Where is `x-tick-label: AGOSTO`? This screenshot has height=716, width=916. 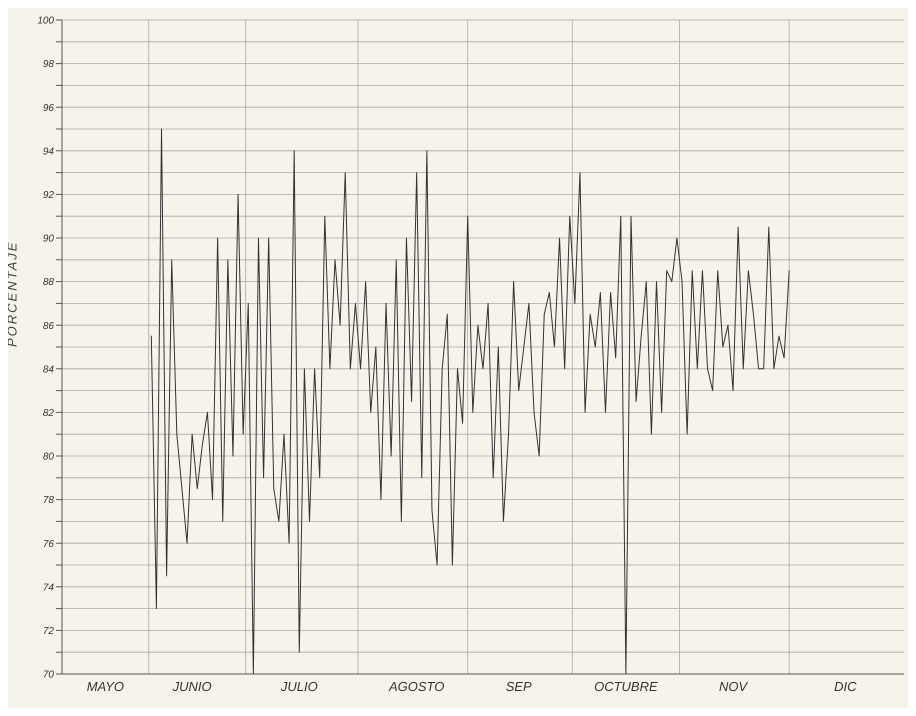
x-tick-label: AGOSTO is located at coordinates (416, 686).